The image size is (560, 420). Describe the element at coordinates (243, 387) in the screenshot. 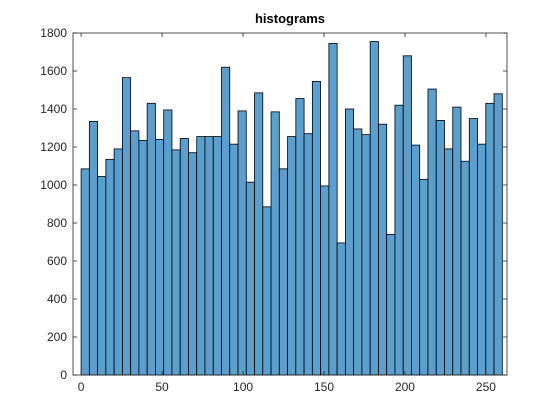

I see `x-tick-label: 100` at that location.